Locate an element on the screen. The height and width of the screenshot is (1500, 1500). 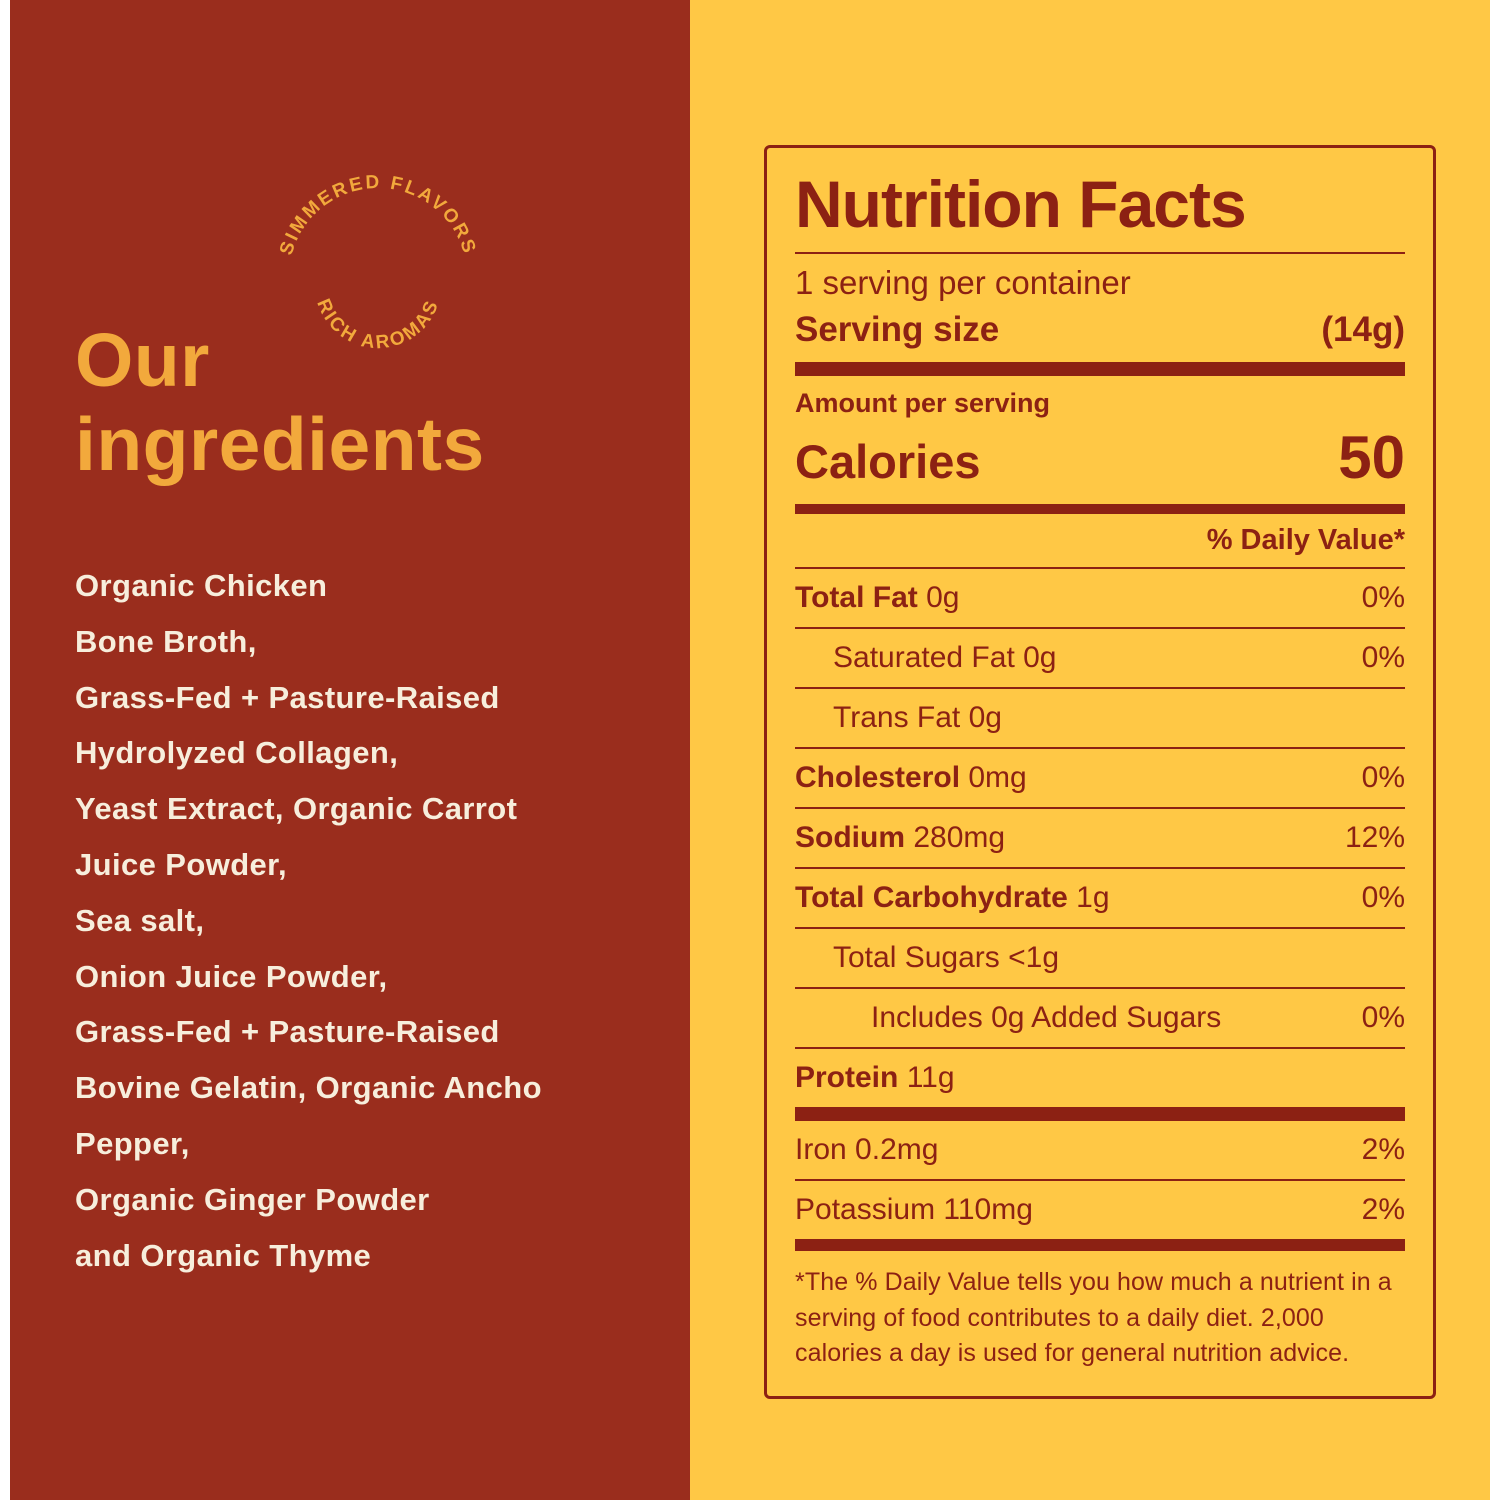
nutrient-row-total-carbohydrate: Total Carbohydrate 1g 0% is located at coordinates (1100, 897).